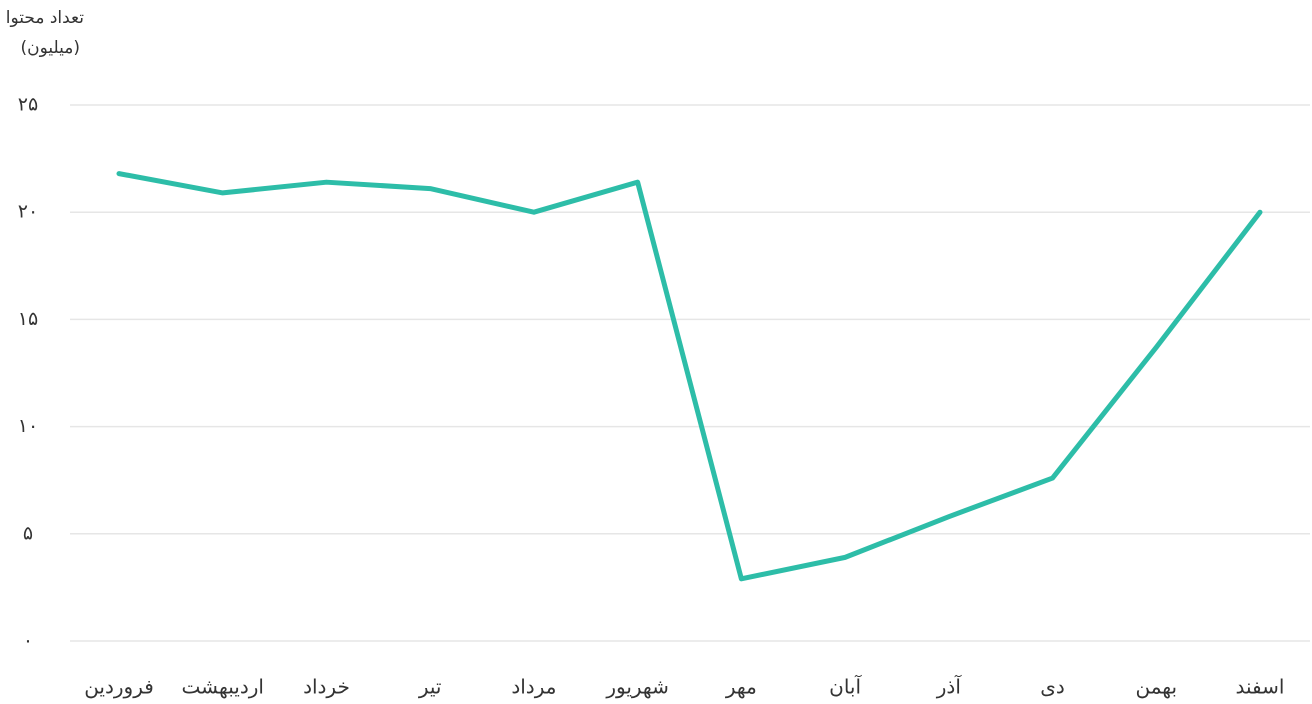  Describe the element at coordinates (50, 48) in the screenshot. I see `y-axis-title: (میلیون)` at that location.